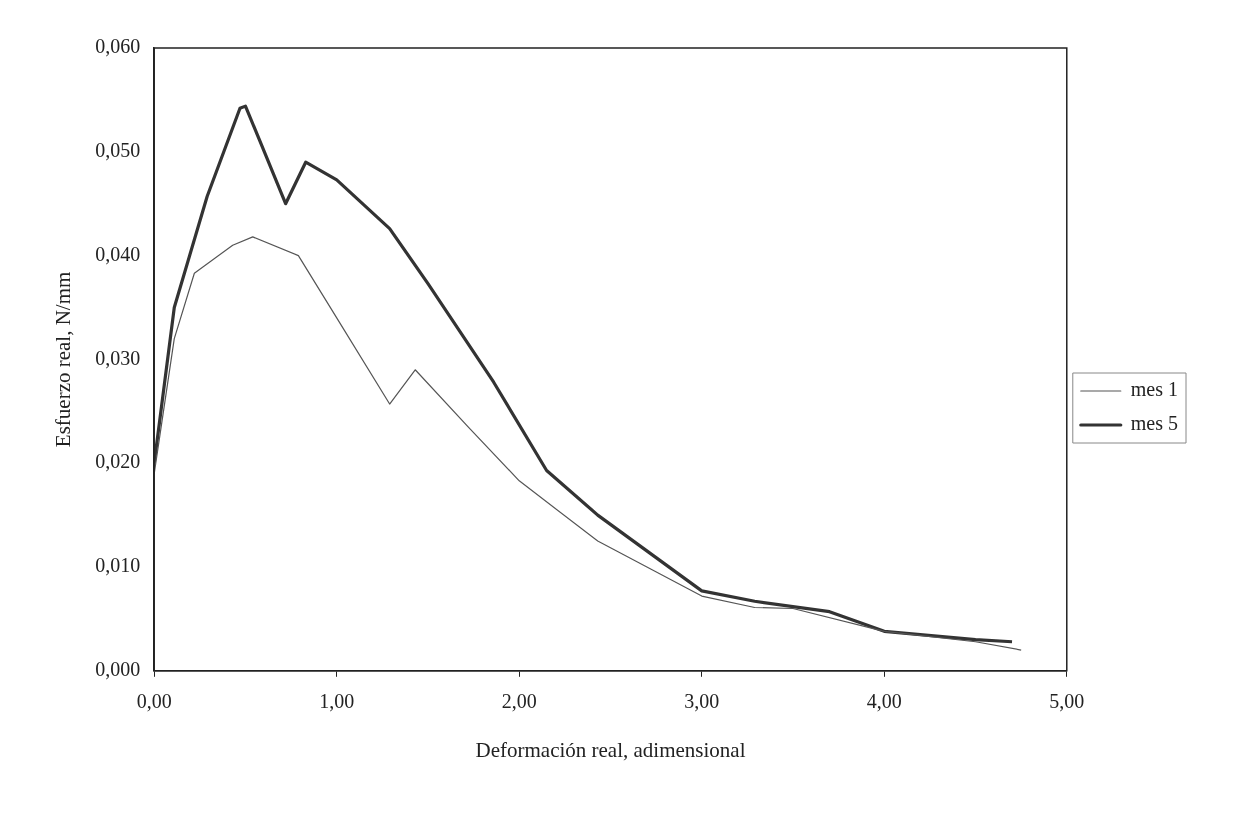 This screenshot has width=1238, height=825. Describe the element at coordinates (1154, 423) in the screenshot. I see `legend-label: mes 5` at that location.